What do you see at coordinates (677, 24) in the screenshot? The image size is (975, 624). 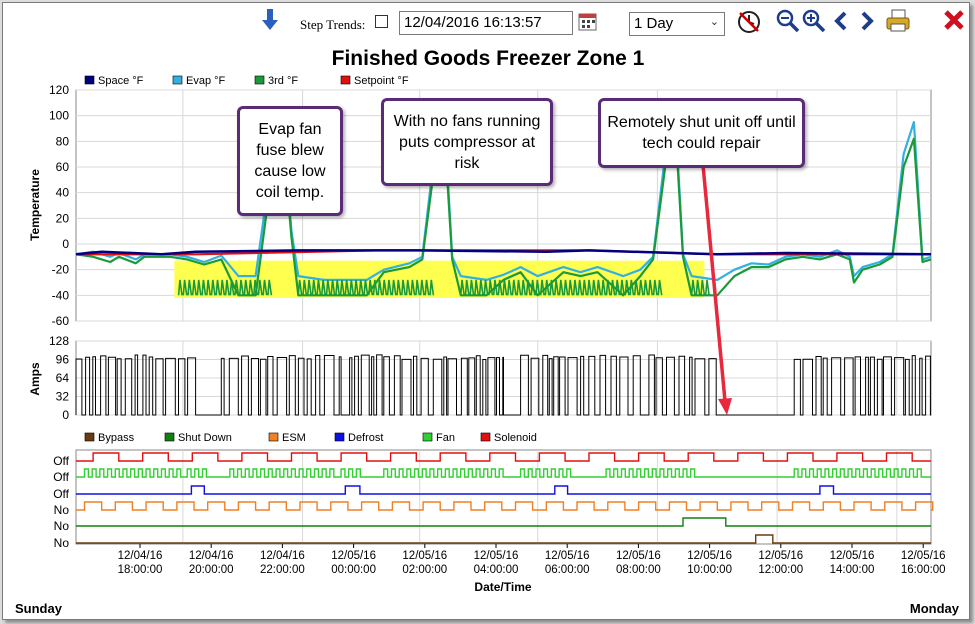 I see `range-select: 1 Day ⌄` at bounding box center [677, 24].